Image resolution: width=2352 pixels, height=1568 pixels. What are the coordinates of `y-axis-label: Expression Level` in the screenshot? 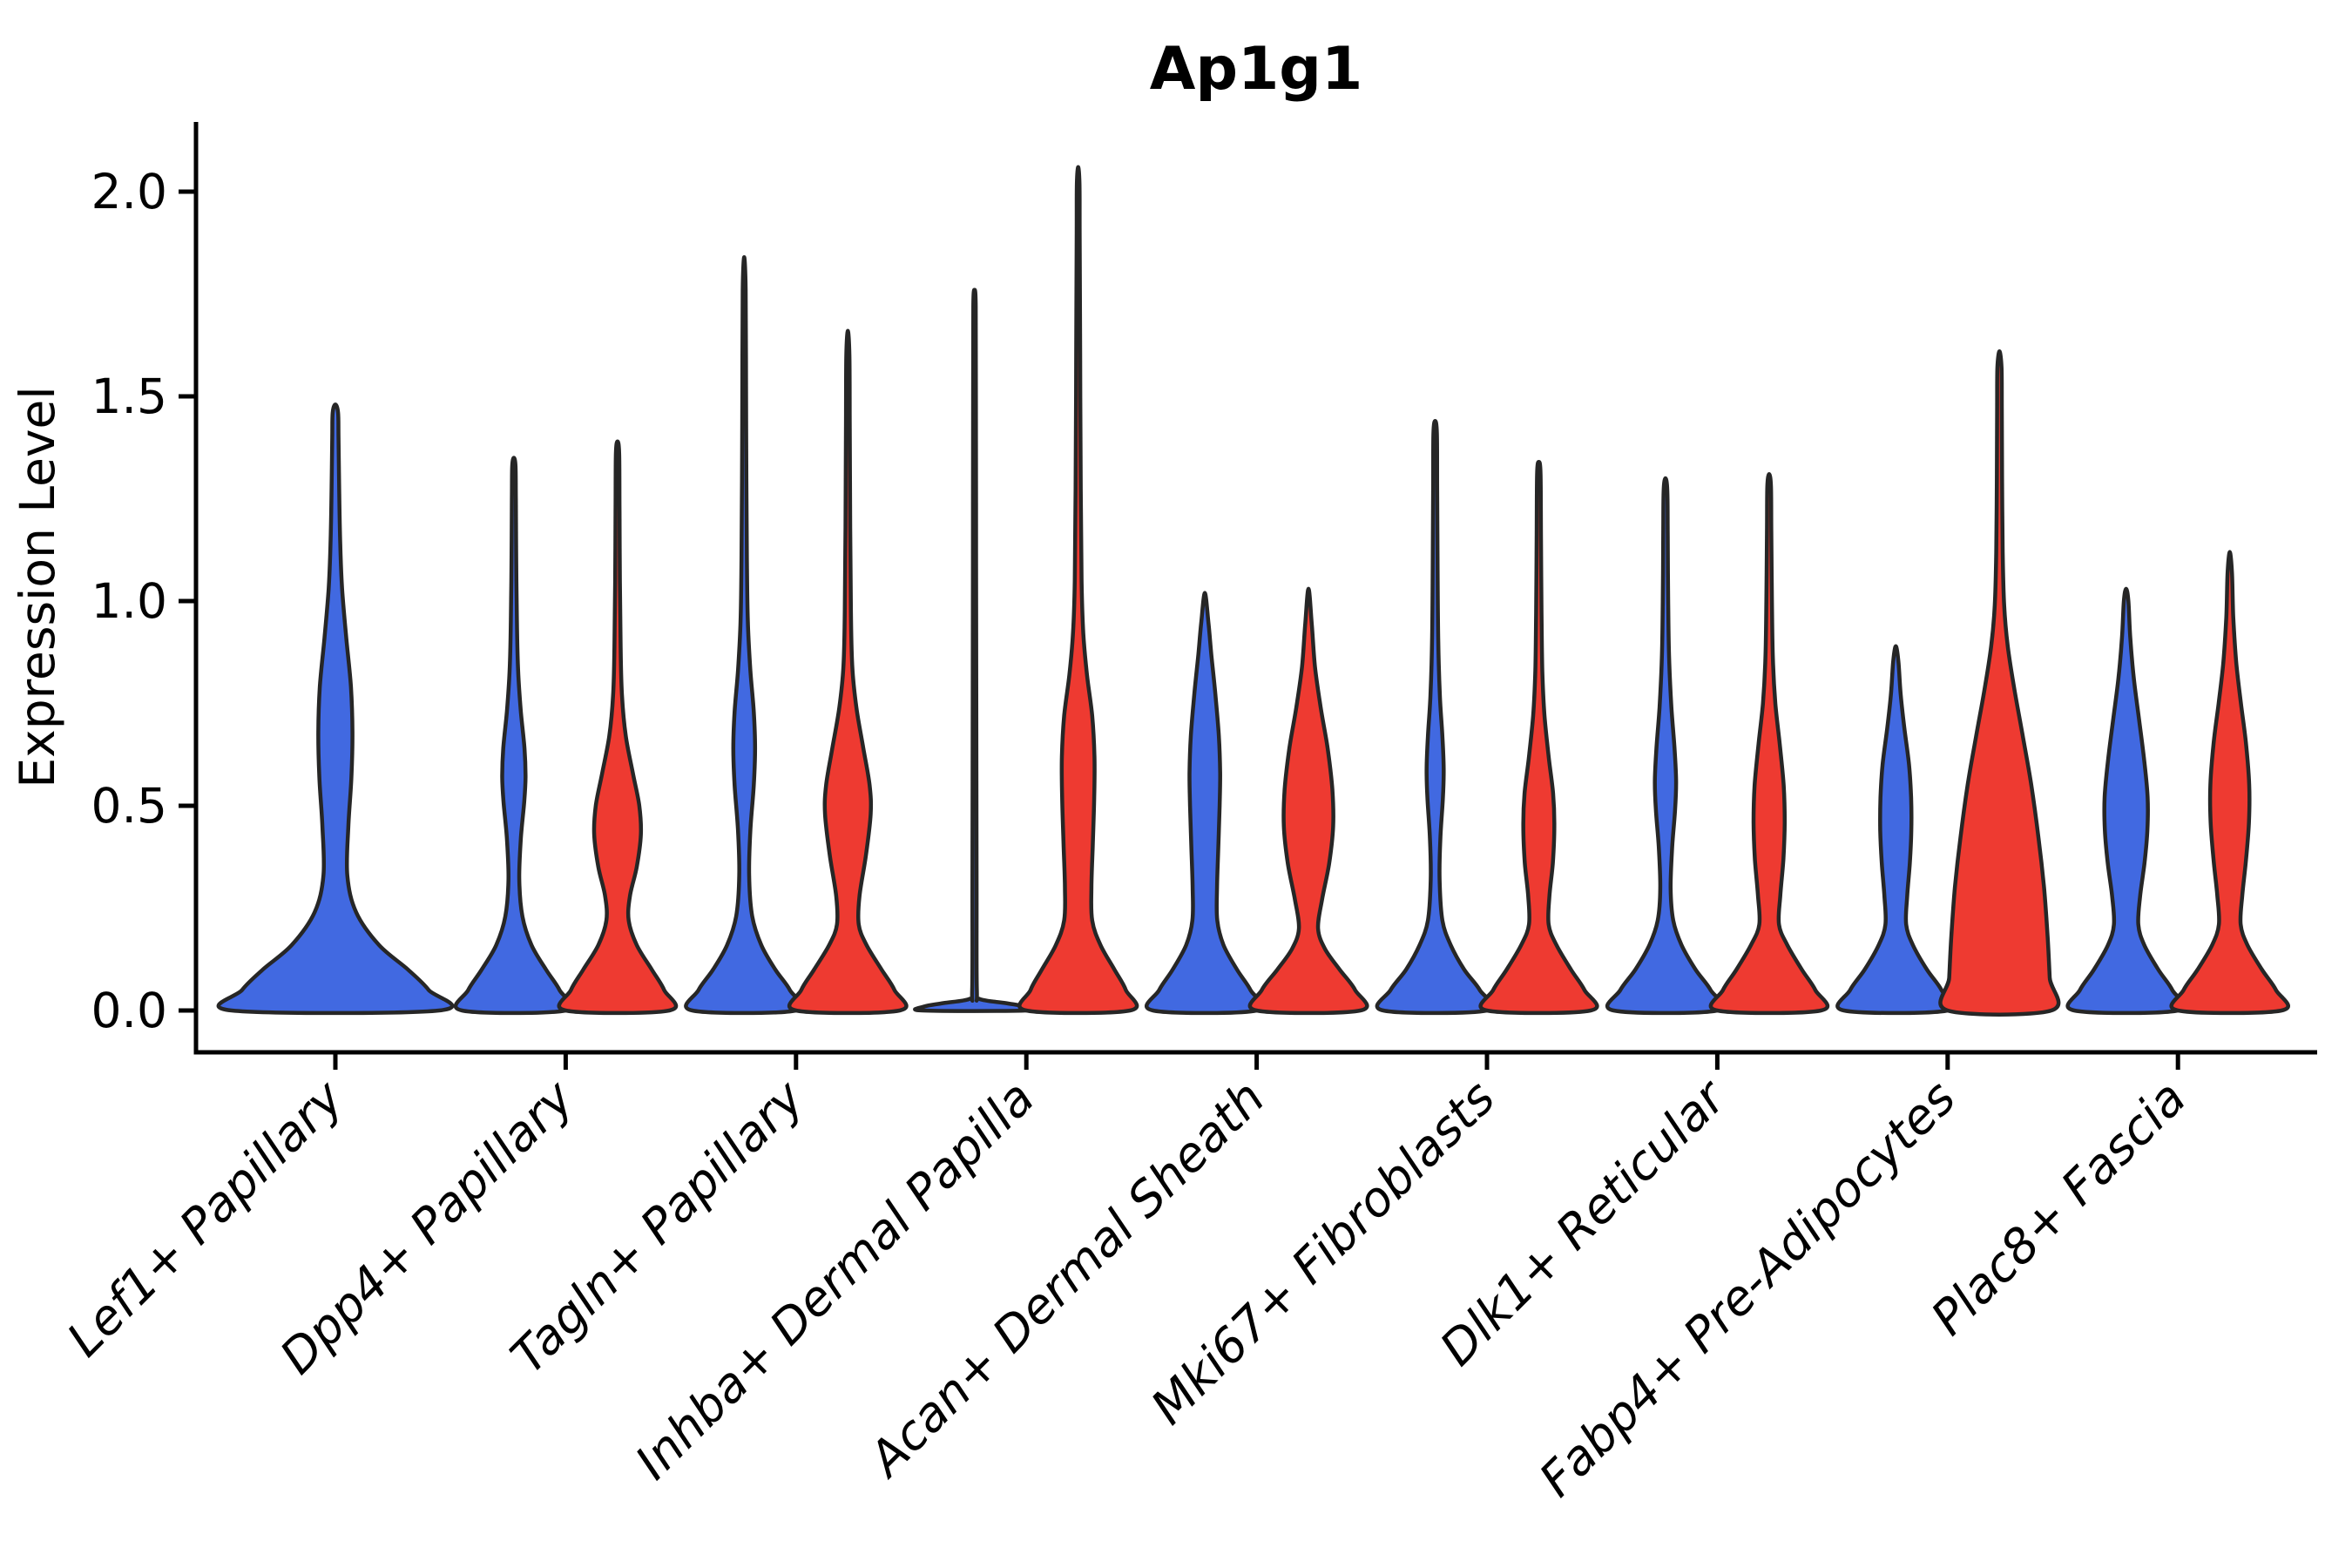 It's located at (37, 586).